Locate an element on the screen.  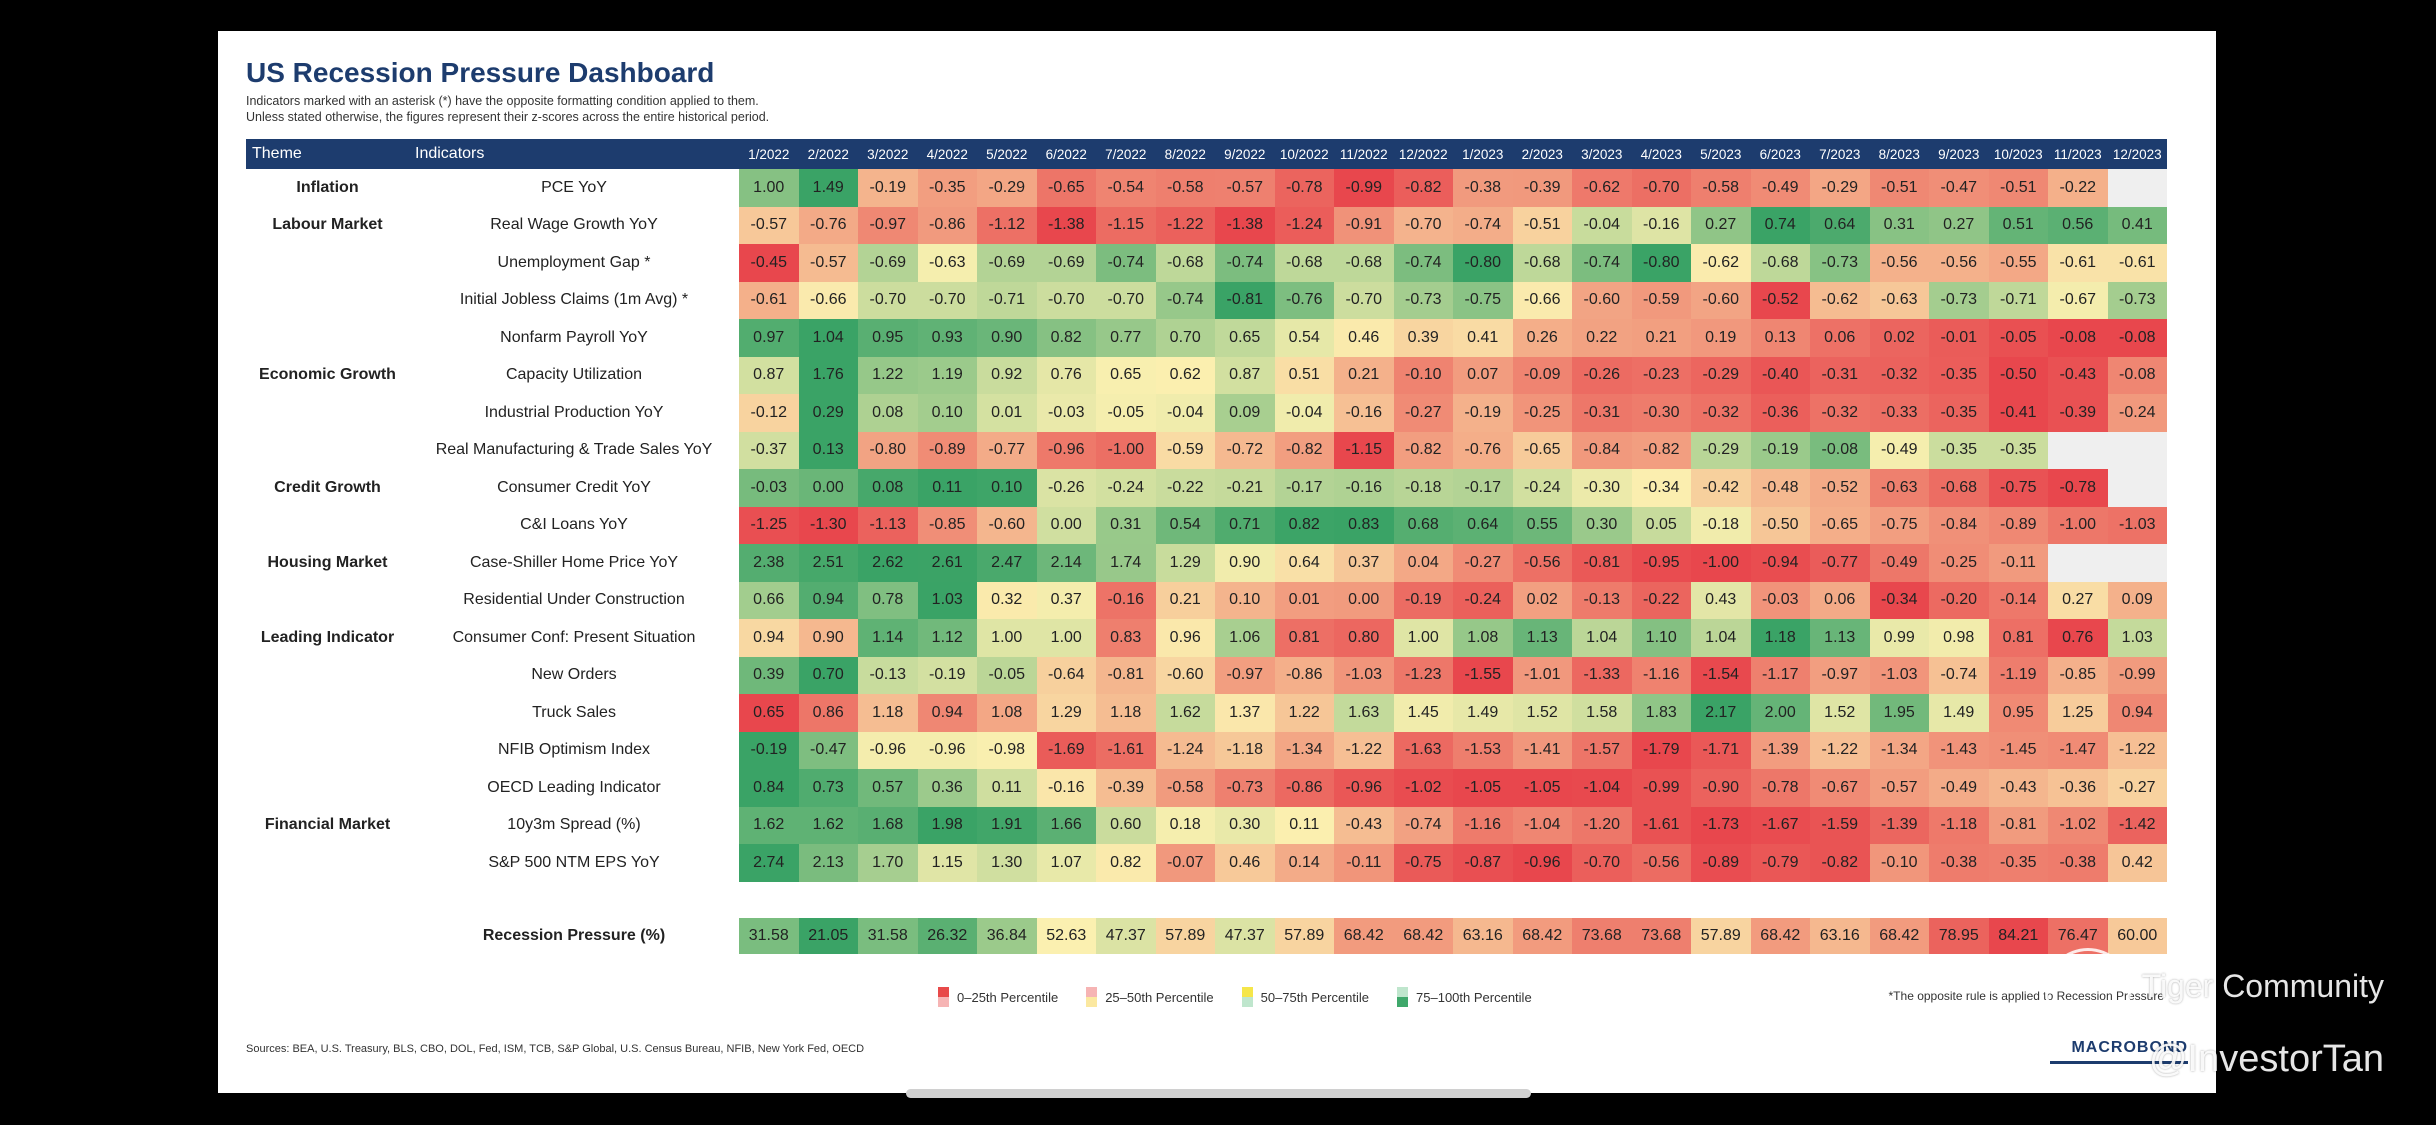
value-cell: 0.83 is located at coordinates (1364, 525).